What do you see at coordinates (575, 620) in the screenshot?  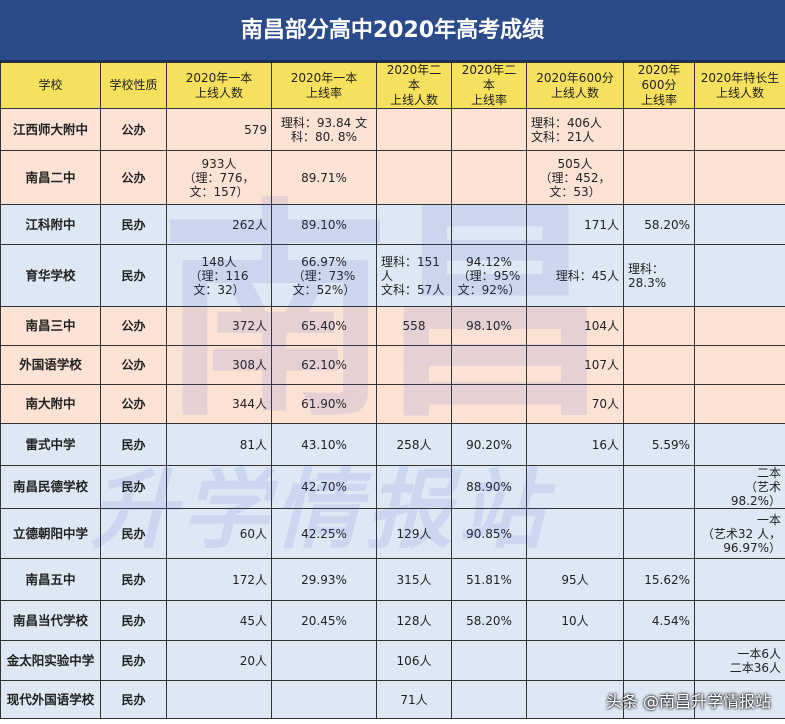 I see `cell-line: 10人` at bounding box center [575, 620].